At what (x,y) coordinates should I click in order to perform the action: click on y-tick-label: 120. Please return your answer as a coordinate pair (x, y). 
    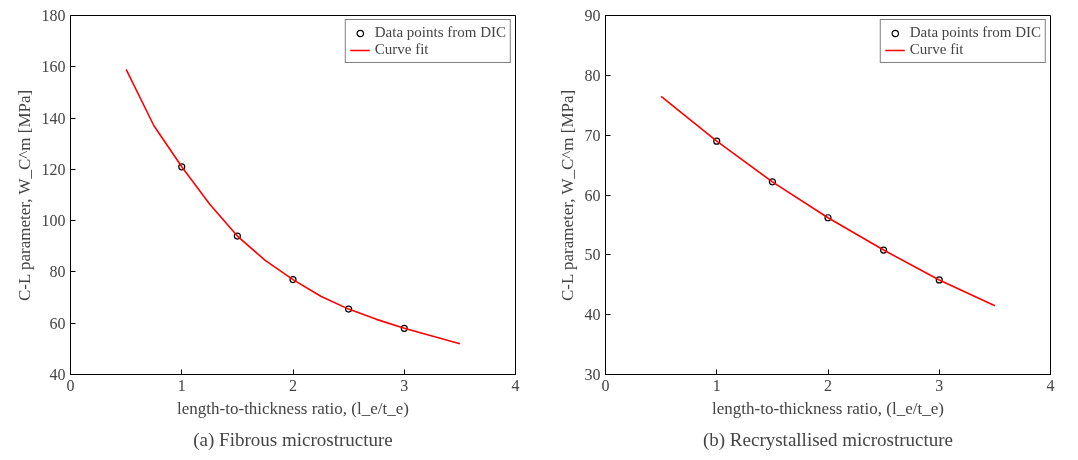
    Looking at the image, I should click on (53, 169).